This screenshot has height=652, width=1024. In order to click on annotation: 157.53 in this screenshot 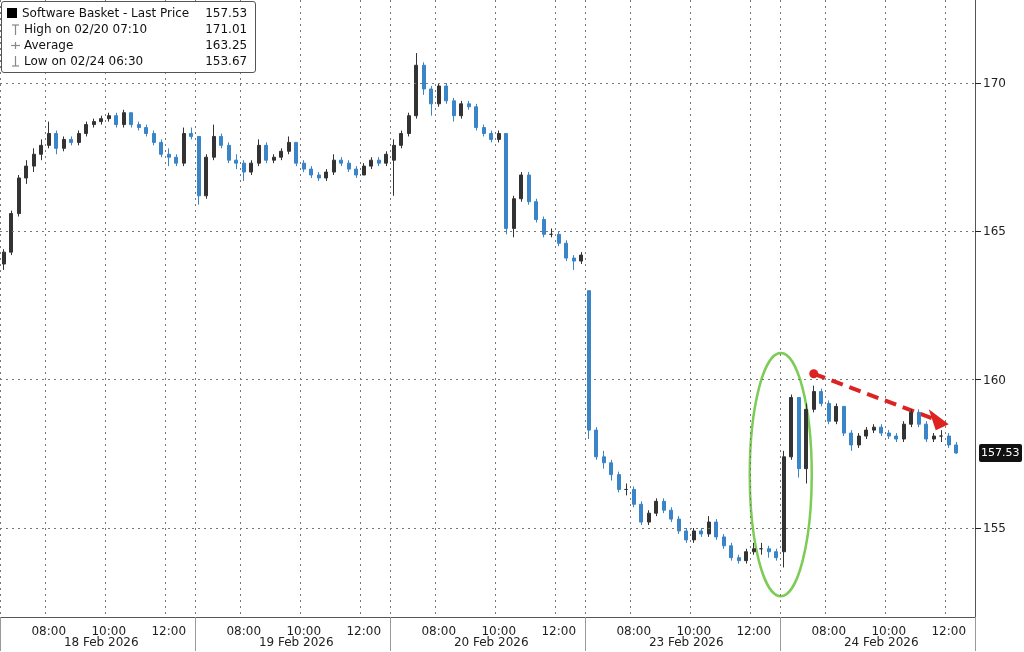, I will do `click(226, 13)`.